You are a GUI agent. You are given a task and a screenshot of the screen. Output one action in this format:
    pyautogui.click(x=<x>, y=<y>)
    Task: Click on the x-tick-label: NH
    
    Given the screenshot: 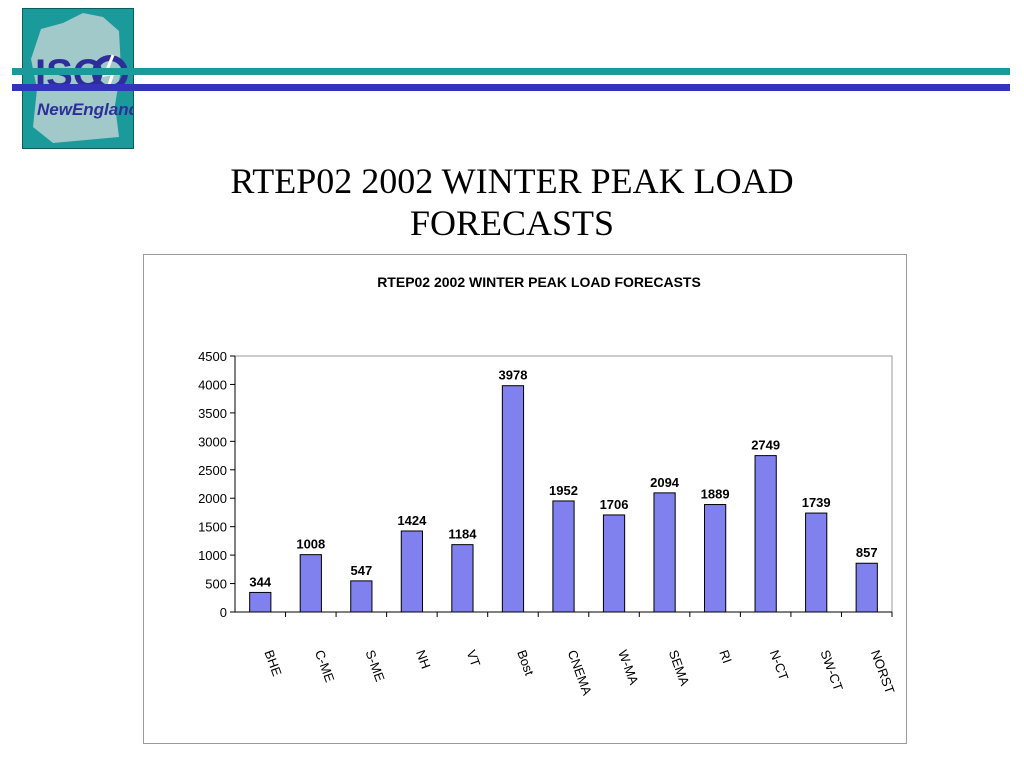 What is the action you would take?
    pyautogui.click(x=423, y=659)
    